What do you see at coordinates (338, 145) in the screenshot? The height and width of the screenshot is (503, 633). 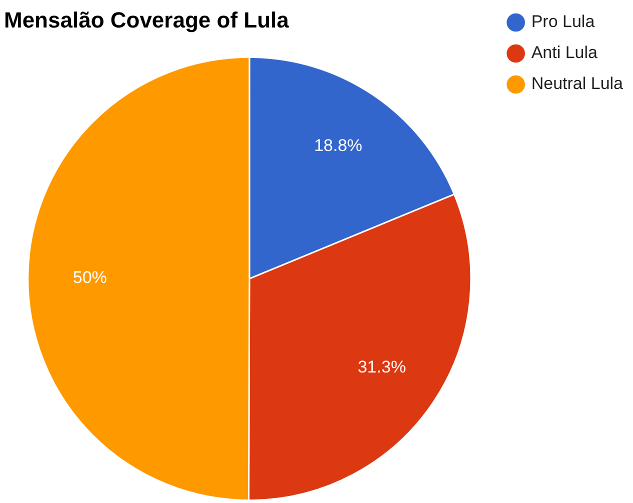 I see `data-label: 18.8%` at bounding box center [338, 145].